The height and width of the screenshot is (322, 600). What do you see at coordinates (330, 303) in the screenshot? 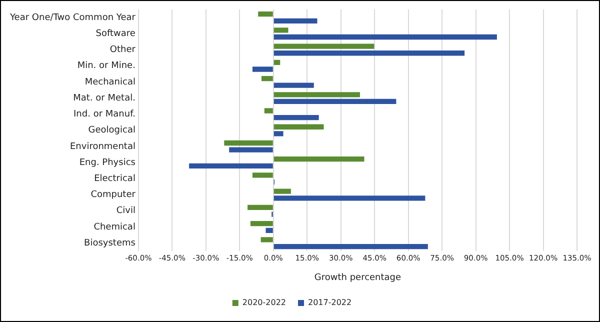
I see `legend-label: 2017-2022` at bounding box center [330, 303].